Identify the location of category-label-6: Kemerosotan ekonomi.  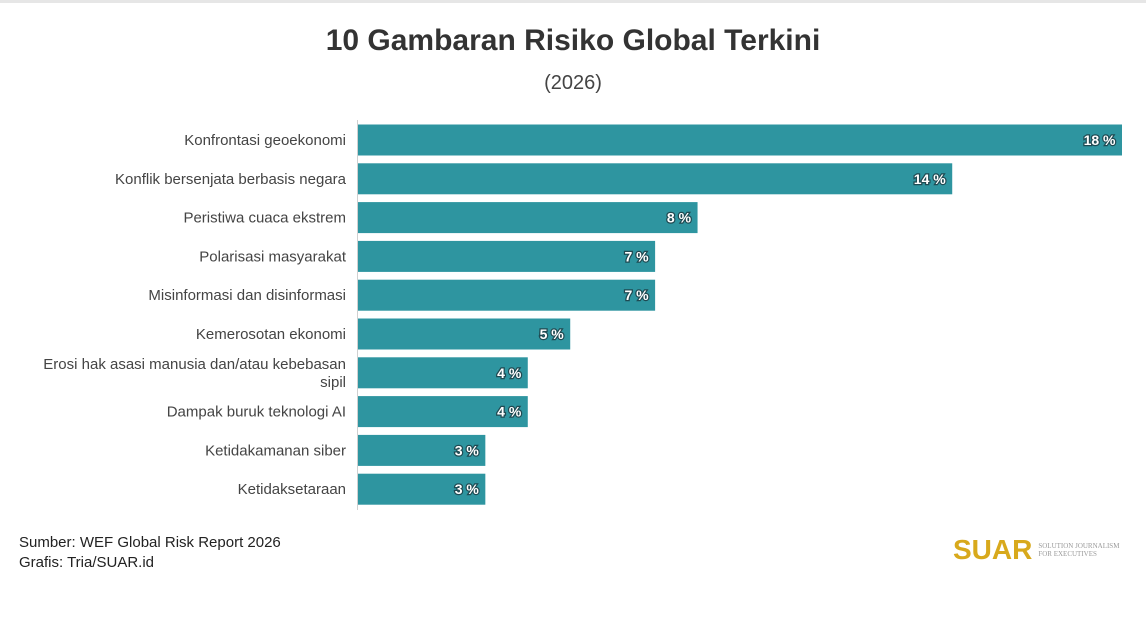
(271, 334).